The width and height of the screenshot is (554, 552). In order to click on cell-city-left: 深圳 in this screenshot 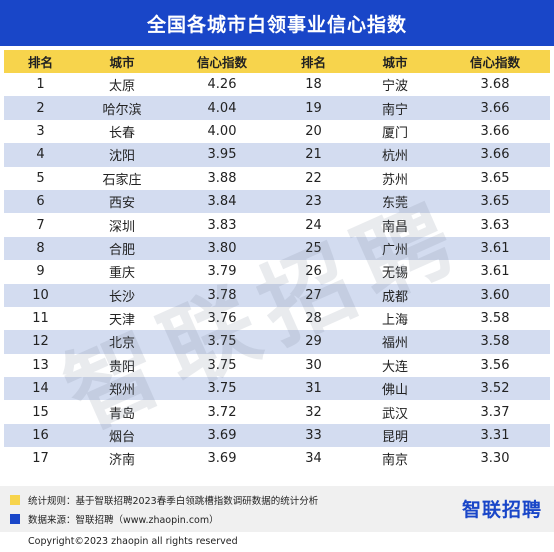, I will do `click(122, 225)`.